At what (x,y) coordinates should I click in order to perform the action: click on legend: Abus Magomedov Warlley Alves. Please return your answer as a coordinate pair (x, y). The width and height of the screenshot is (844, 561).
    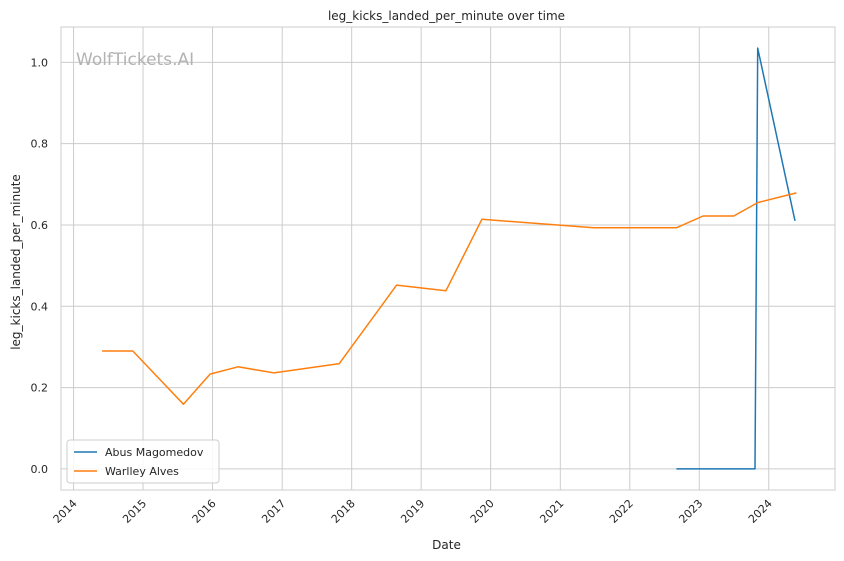
    Looking at the image, I should click on (143, 461).